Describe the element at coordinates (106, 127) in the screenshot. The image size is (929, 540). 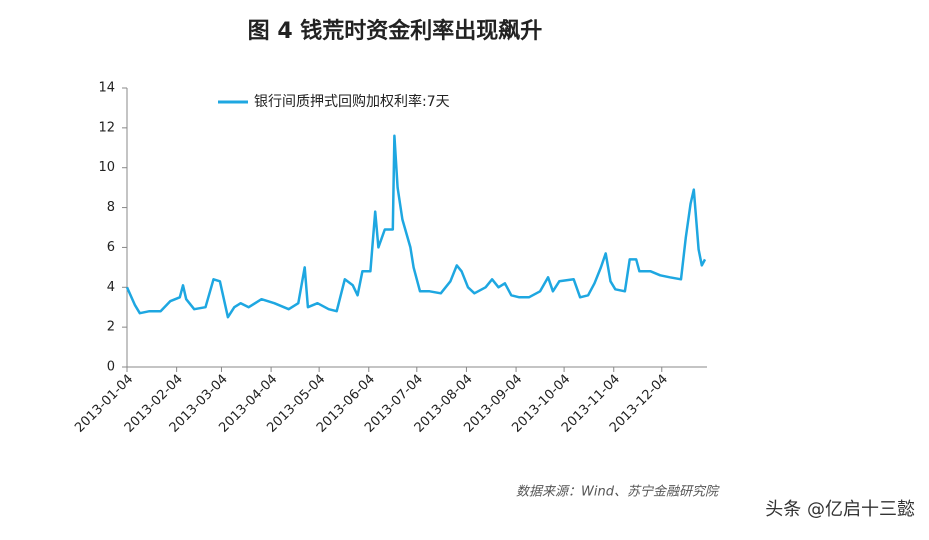
I see `y-tick-label: 12` at that location.